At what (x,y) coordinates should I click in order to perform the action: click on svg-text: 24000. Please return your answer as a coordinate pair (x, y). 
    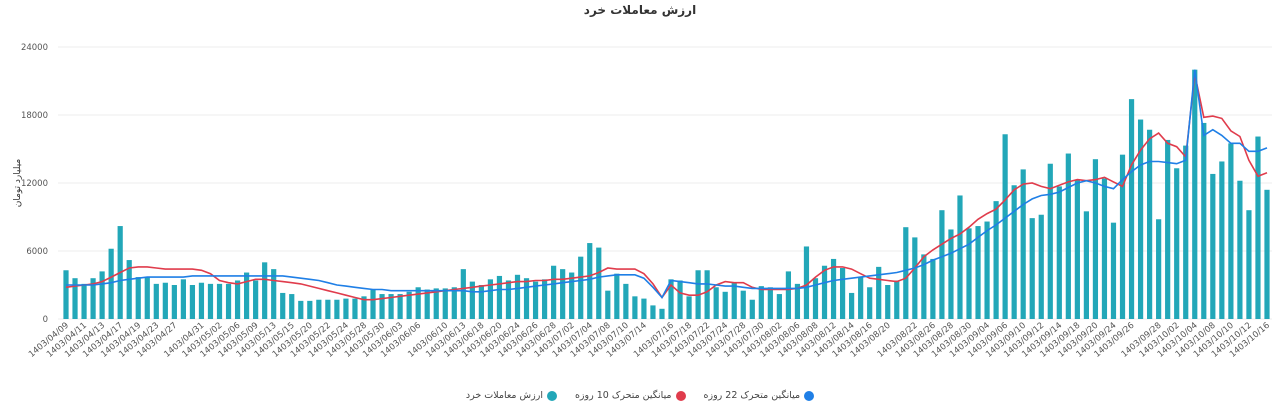
    Looking at the image, I should click on (34, 48).